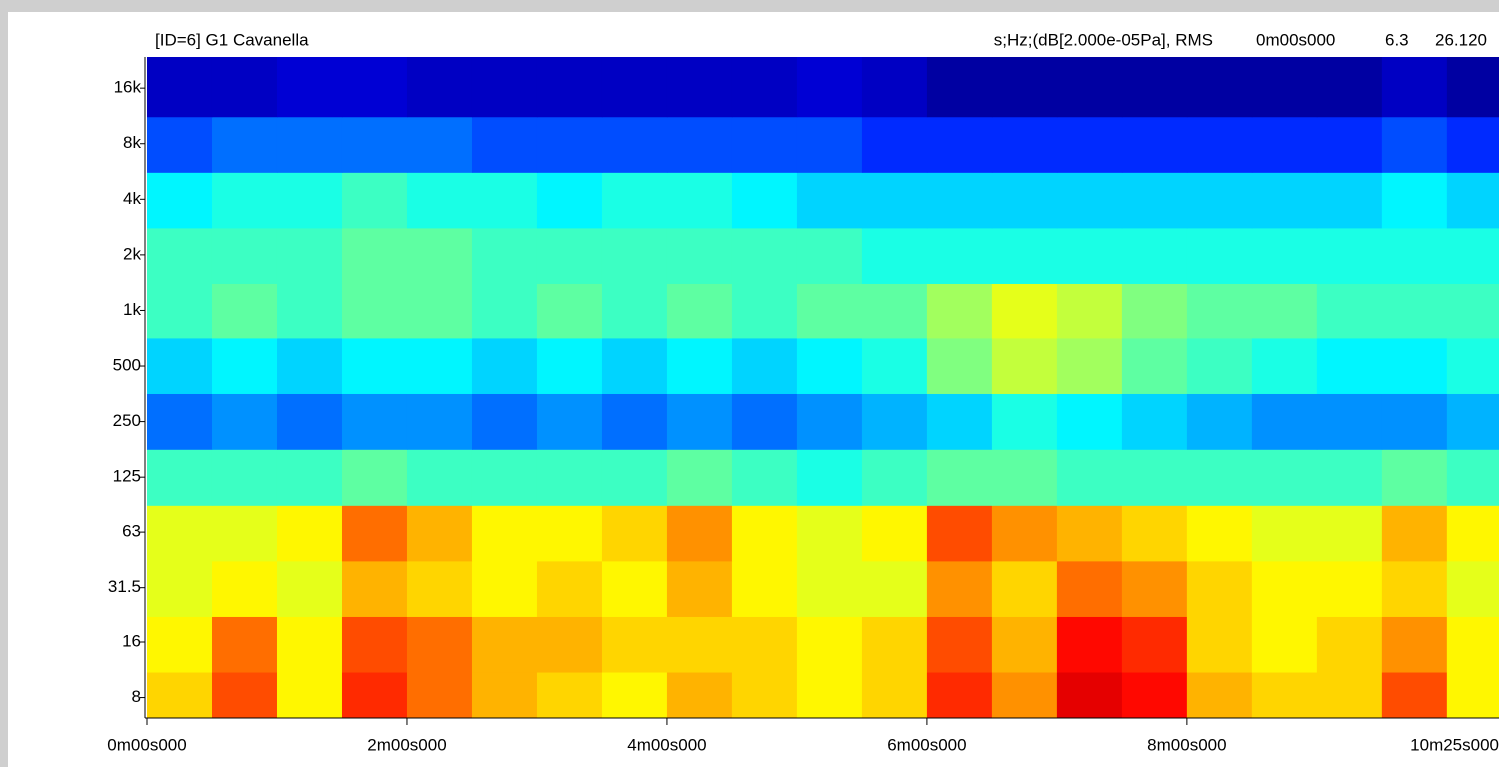  What do you see at coordinates (146, 744) in the screenshot?
I see `x-tick-label: 0m00s000` at bounding box center [146, 744].